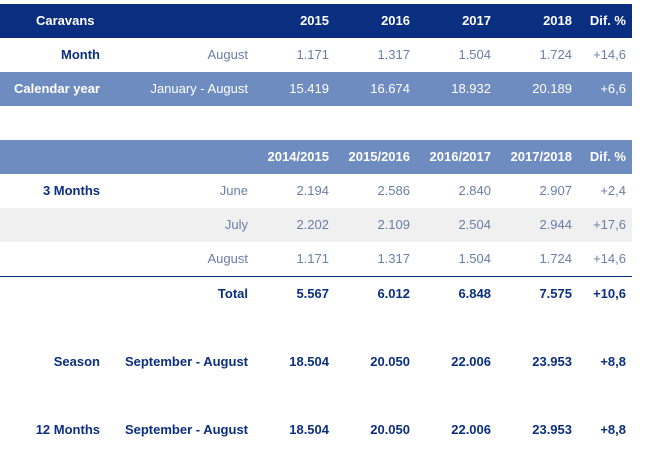 The image size is (646, 461). I want to click on total-row: Total 5.567 6.012 6.848 7.575 +10,6, so click(316, 294).